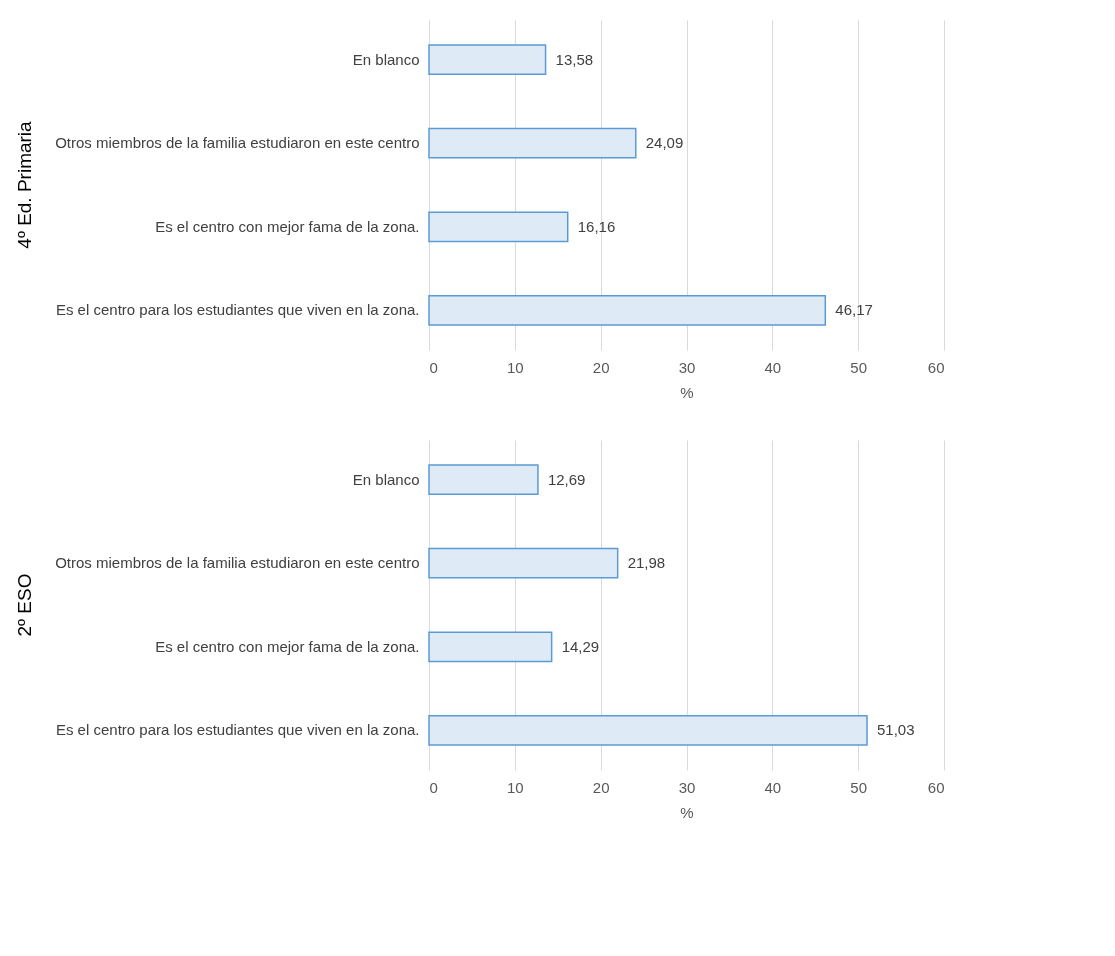 The image size is (1115, 956). Describe the element at coordinates (580, 646) in the screenshot. I see `data-label: 14,29` at that location.